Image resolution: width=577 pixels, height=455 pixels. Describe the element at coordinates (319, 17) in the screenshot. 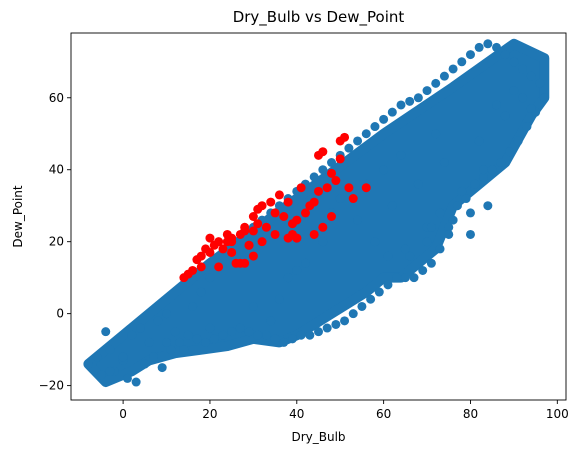

I see `chart-title: Dry_Bulb vs Dew_Point` at that location.